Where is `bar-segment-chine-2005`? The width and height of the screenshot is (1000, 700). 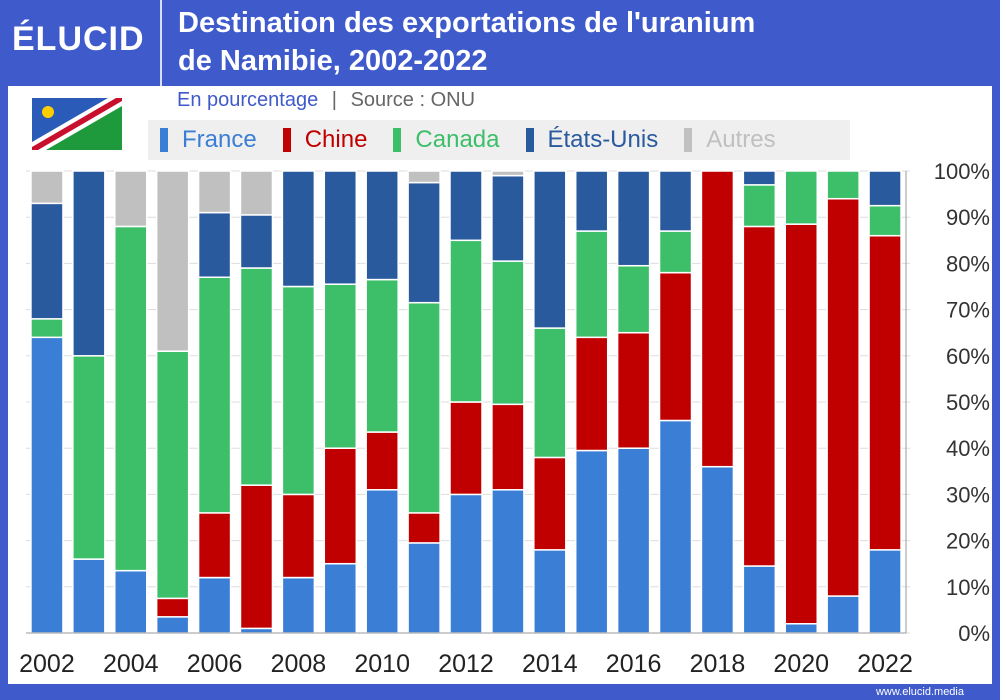
bar-segment-chine-2005 is located at coordinates (172, 607).